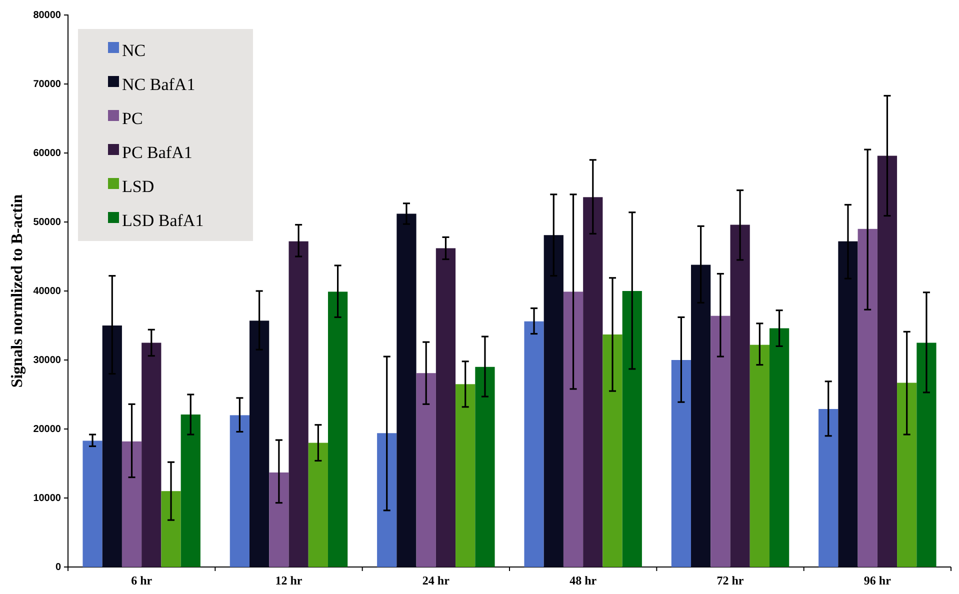 This screenshot has width=959, height=594. Describe the element at coordinates (47, 16) in the screenshot. I see `y-tick-label: 80000` at that location.